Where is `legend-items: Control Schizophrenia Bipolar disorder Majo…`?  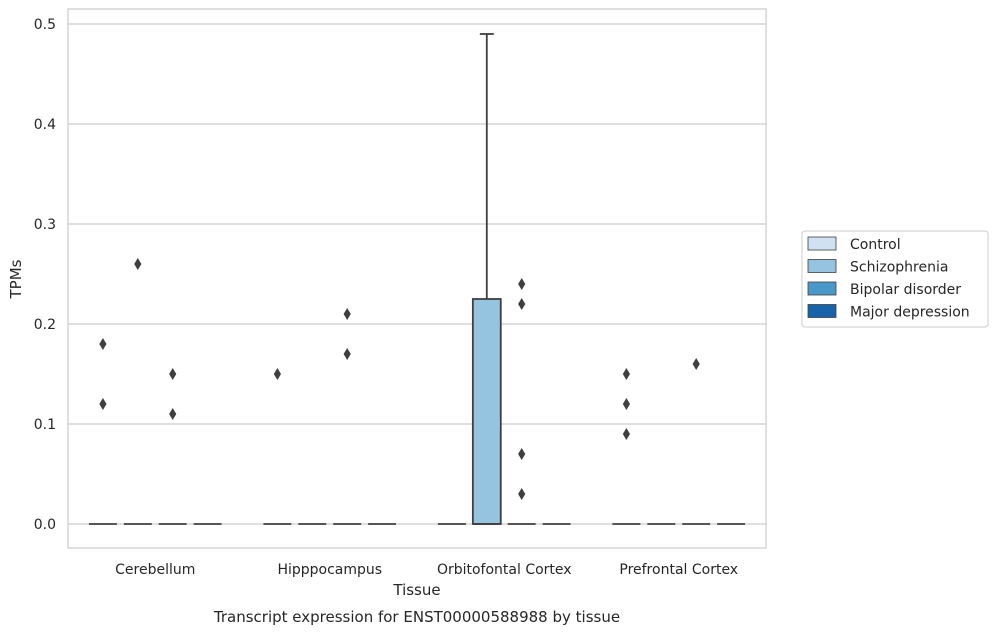
legend-items: Control Schizophrenia Bipolar disorder Majo… is located at coordinates (888, 278).